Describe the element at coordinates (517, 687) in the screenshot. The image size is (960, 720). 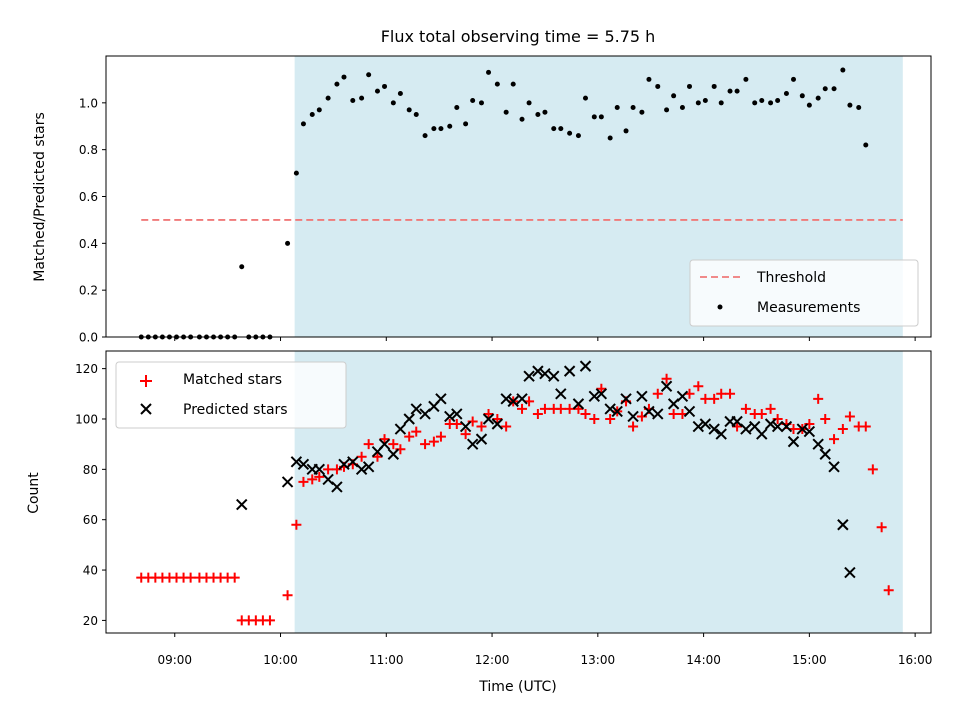
I see `x-axis-label: Time (UTC)` at that location.